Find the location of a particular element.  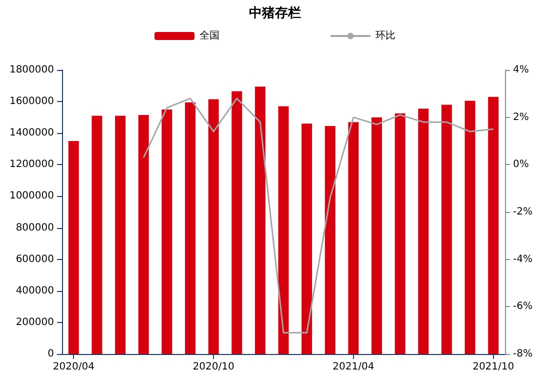

x-tick-label: 2021/10 is located at coordinates (493, 367).